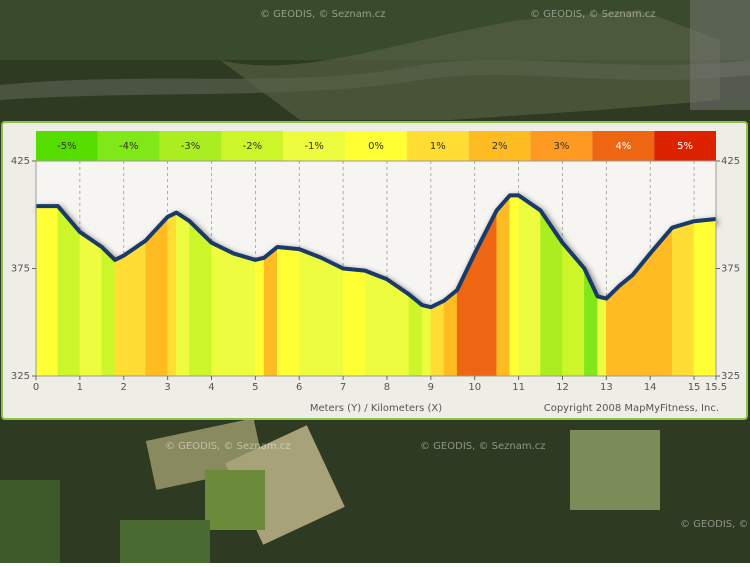 The image size is (750, 567). I want to click on legend-label: 1%, so click(438, 146).